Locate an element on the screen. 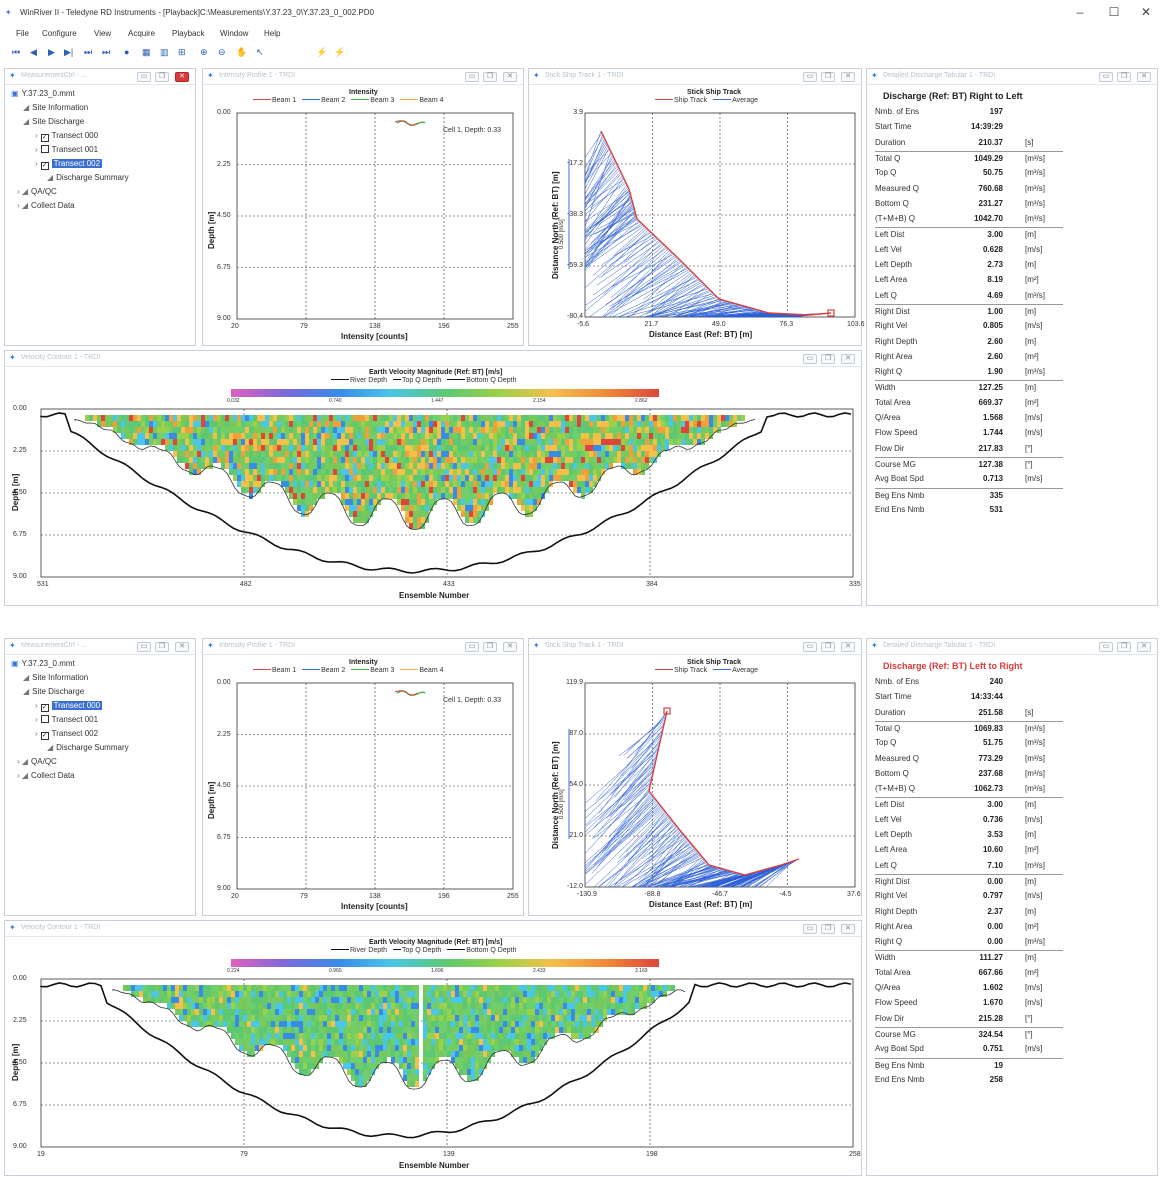 This screenshot has width=1163, height=1177. track-chart-title: Stick Ship Track is located at coordinates (714, 92).